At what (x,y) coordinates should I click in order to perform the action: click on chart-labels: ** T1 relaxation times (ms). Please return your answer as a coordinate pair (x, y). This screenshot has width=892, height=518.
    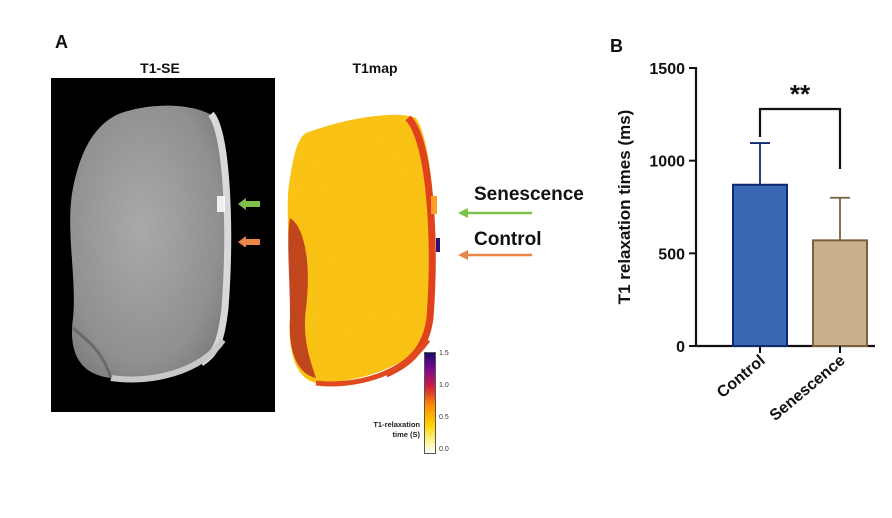
    Looking at the image, I should click on (728, 192).